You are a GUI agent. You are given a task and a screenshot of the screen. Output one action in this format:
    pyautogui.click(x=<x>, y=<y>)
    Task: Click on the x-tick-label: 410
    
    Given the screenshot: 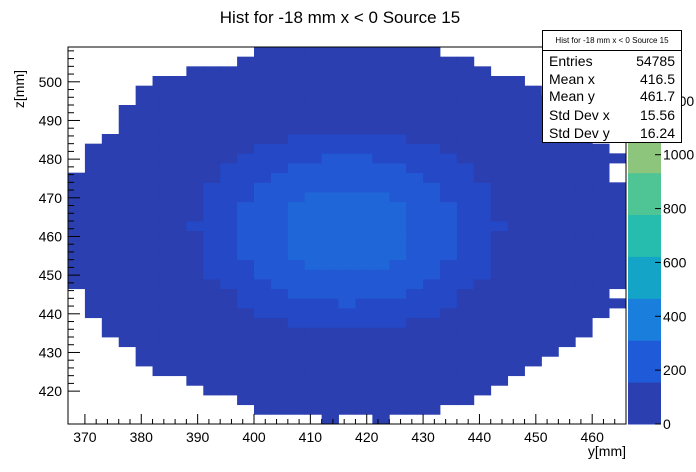 What is the action you would take?
    pyautogui.click(x=311, y=437)
    